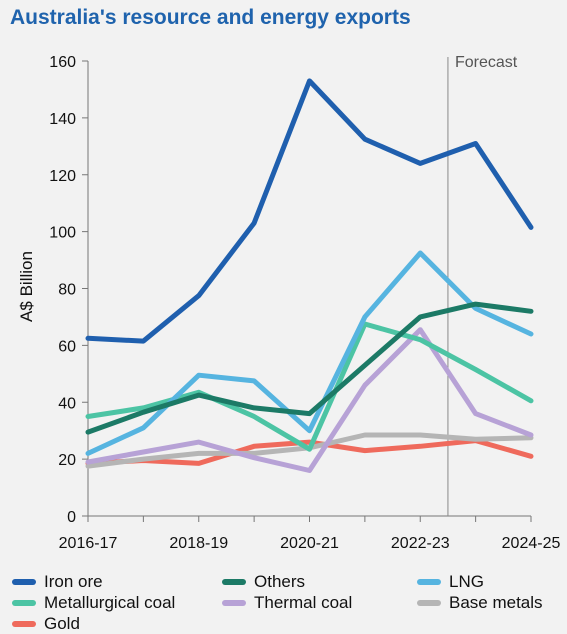 The height and width of the screenshot is (634, 567). Describe the element at coordinates (62, 62) in the screenshot. I see `y-tick-label: 160` at that location.